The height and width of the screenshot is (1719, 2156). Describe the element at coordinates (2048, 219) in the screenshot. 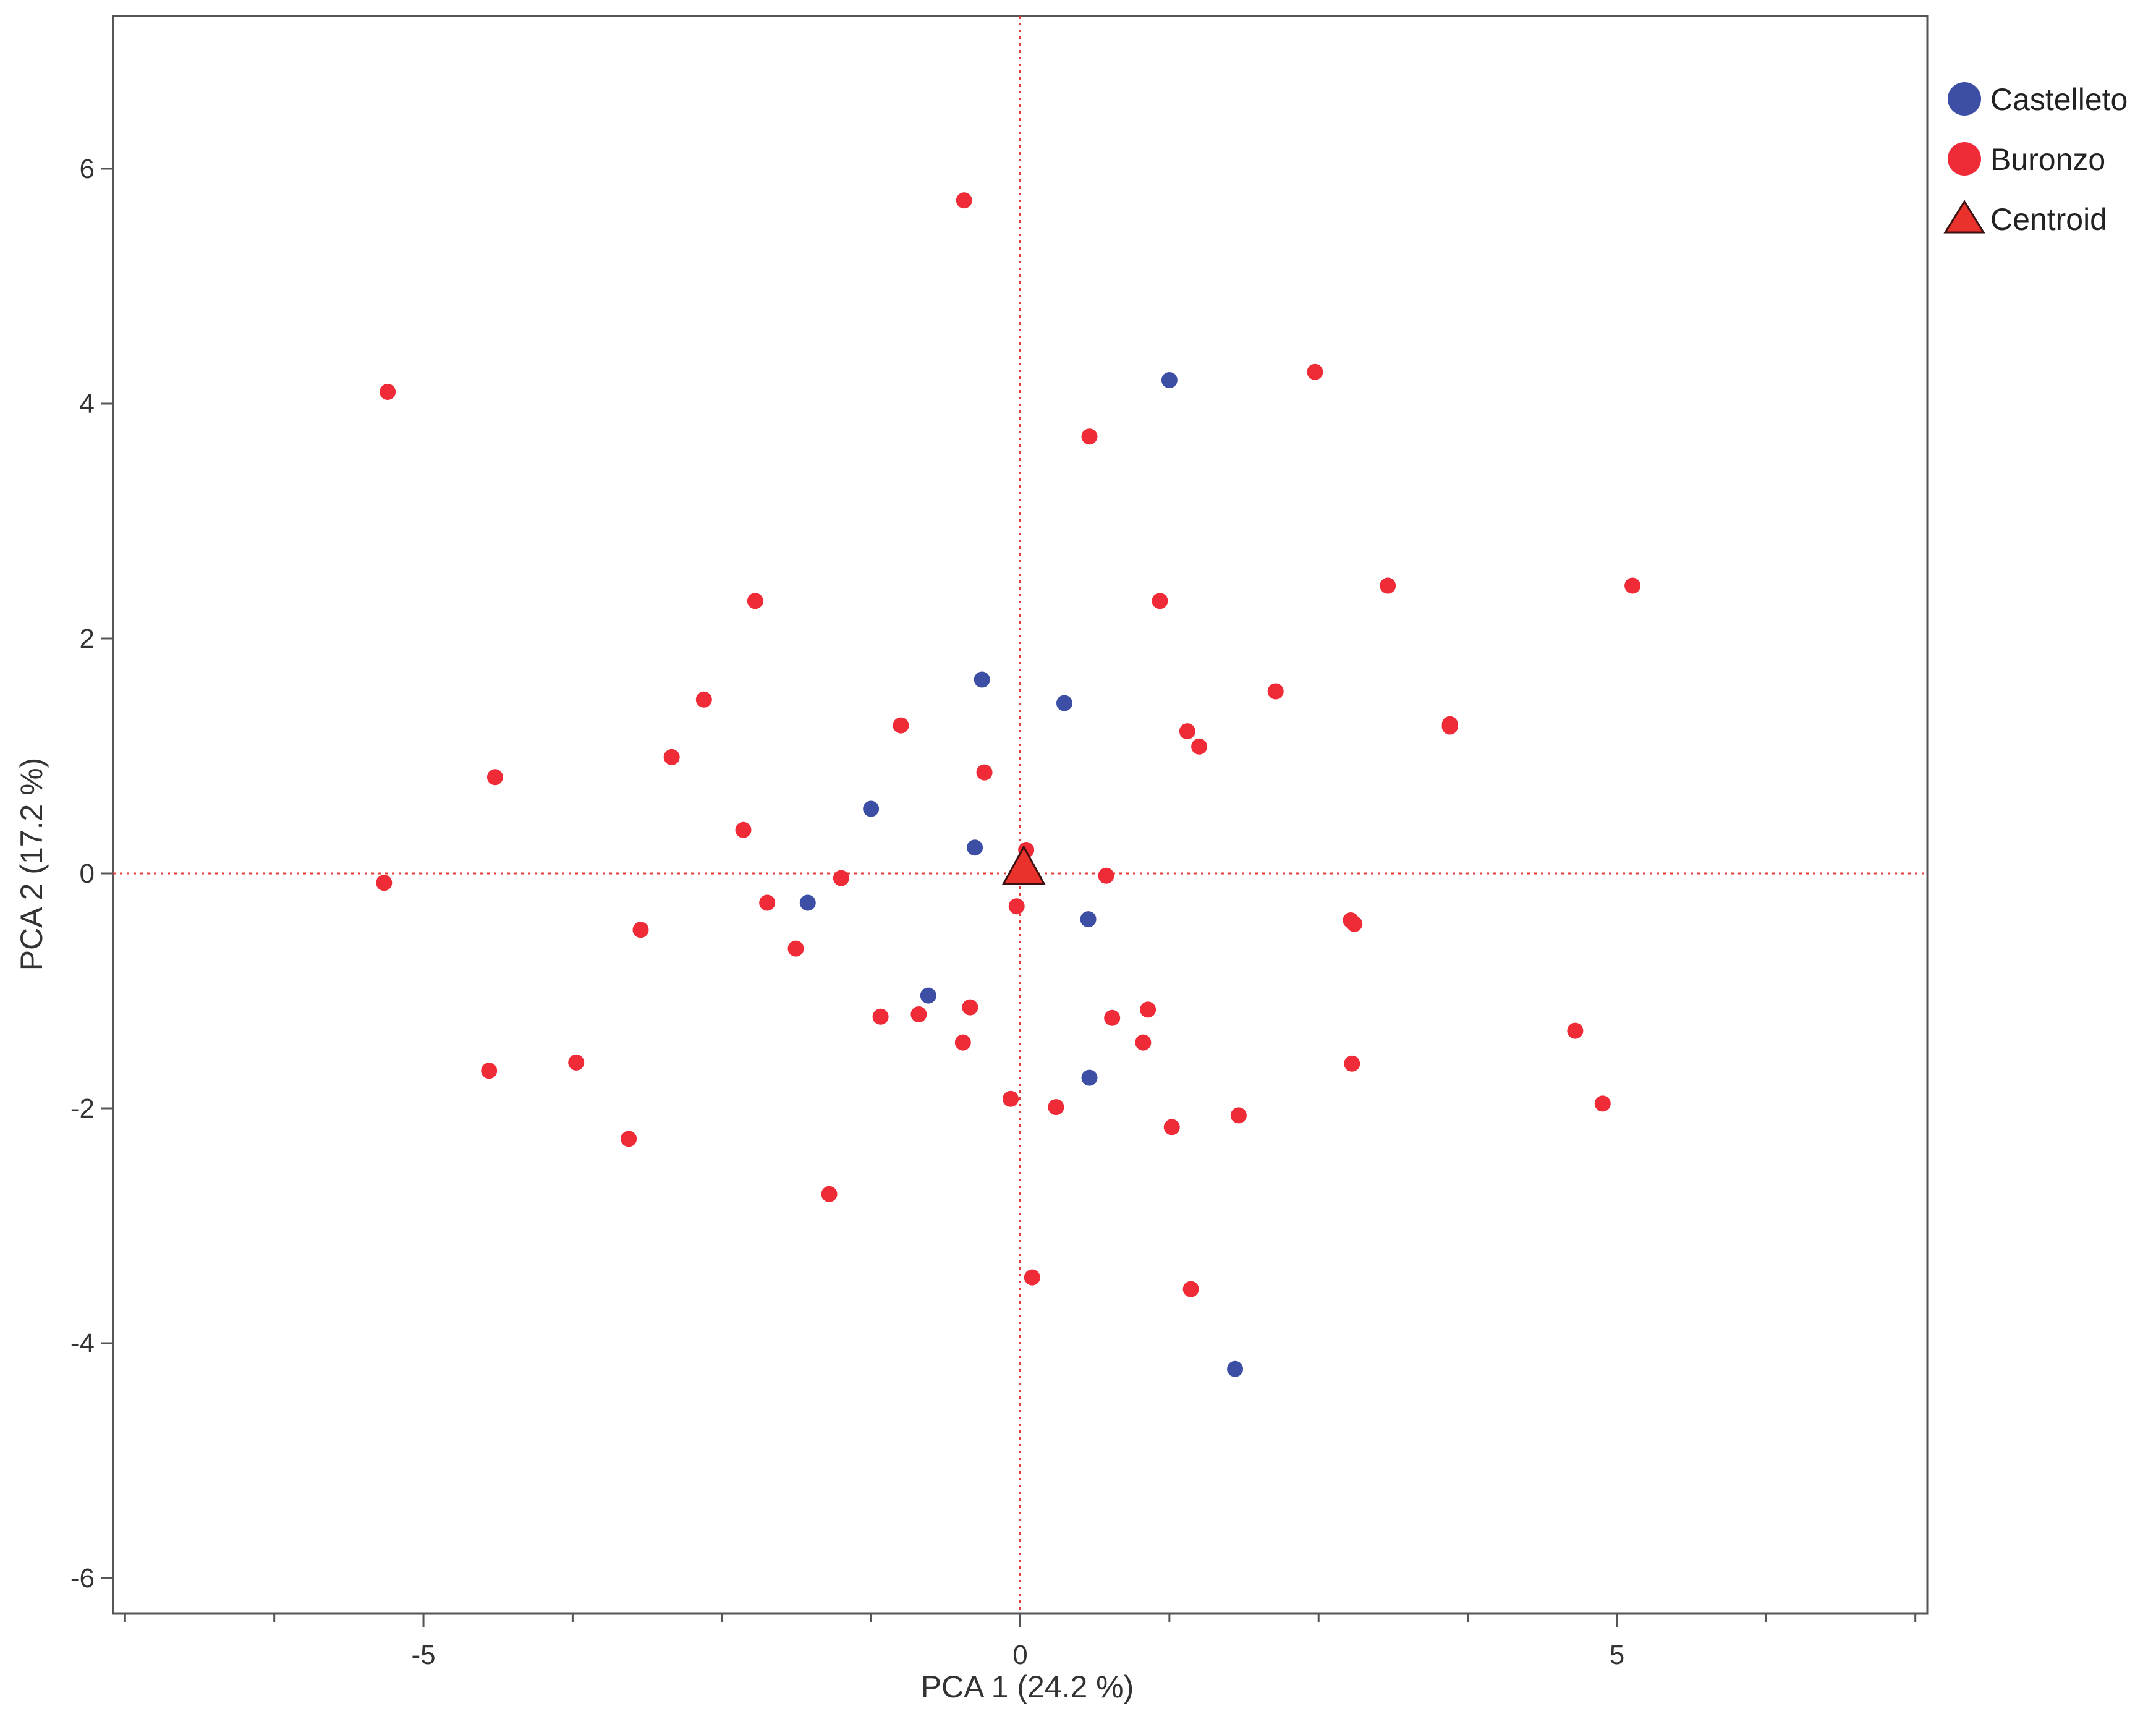

I see `legend-centroid-label: Centroid` at that location.